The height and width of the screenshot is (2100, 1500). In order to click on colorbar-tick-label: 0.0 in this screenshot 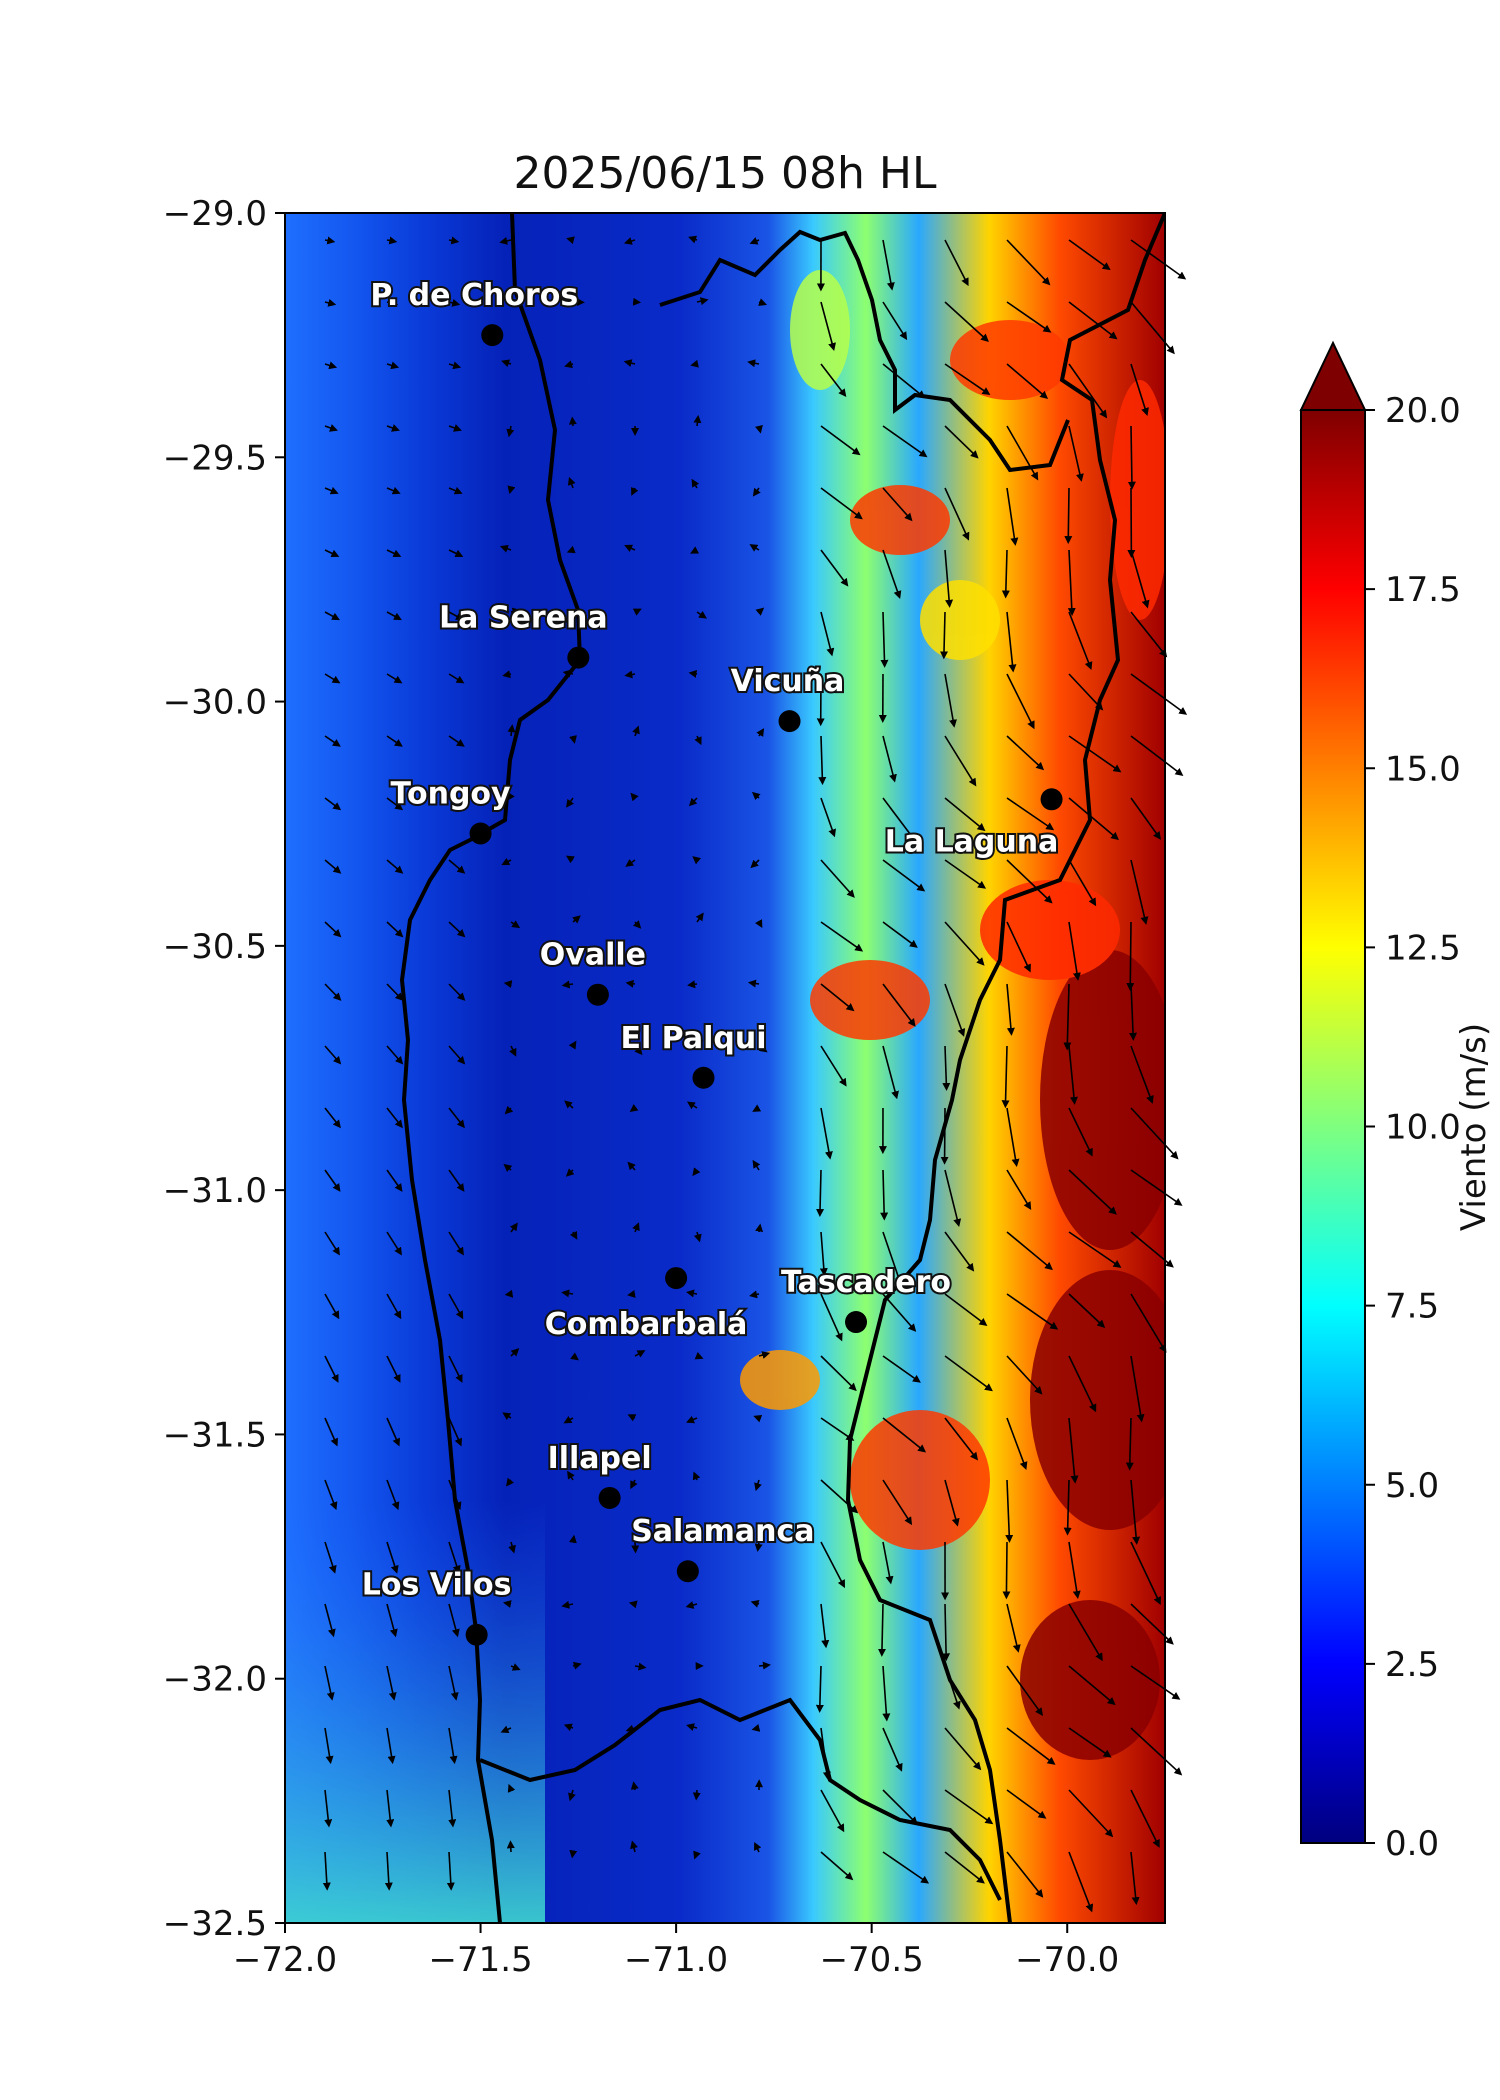, I will do `click(1412, 1844)`.